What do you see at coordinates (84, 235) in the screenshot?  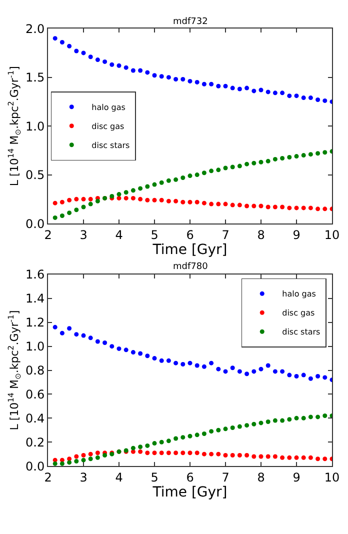 I see `x-tick-label: 3` at bounding box center [84, 235].